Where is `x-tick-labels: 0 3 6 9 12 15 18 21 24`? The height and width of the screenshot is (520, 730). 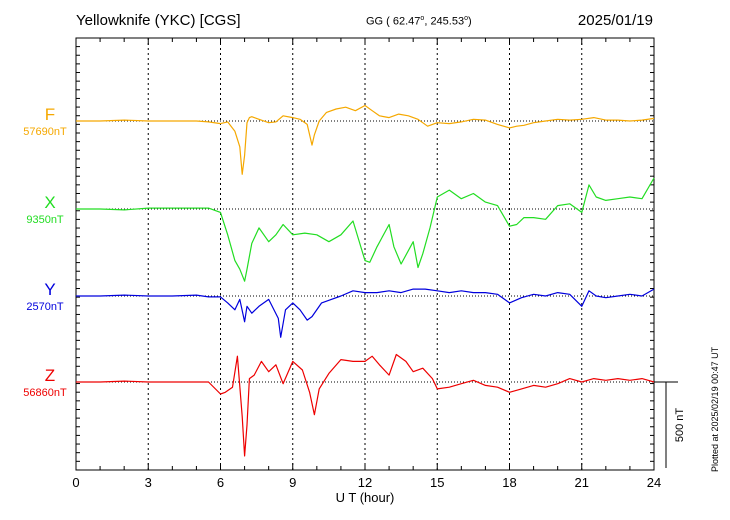 x-tick-labels: 0 3 6 9 12 15 18 21 24 is located at coordinates (366, 482).